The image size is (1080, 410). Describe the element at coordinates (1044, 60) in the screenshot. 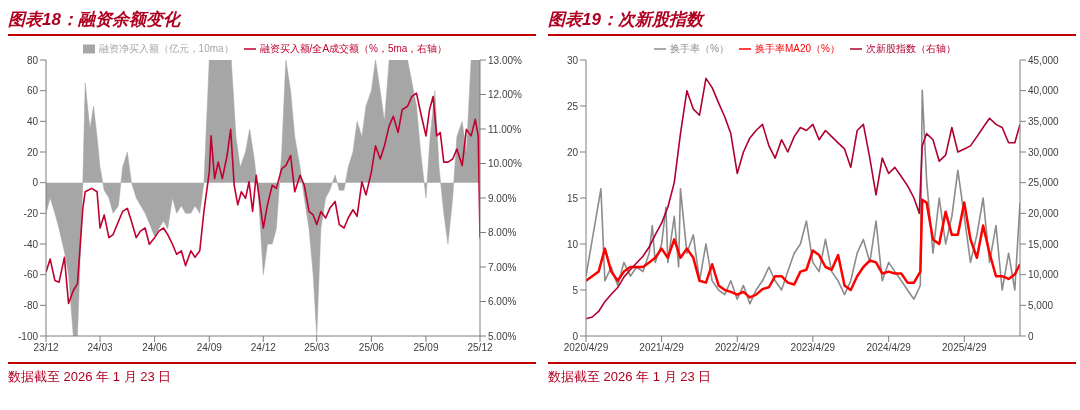

I see `y2-tick-label: 45,000` at that location.